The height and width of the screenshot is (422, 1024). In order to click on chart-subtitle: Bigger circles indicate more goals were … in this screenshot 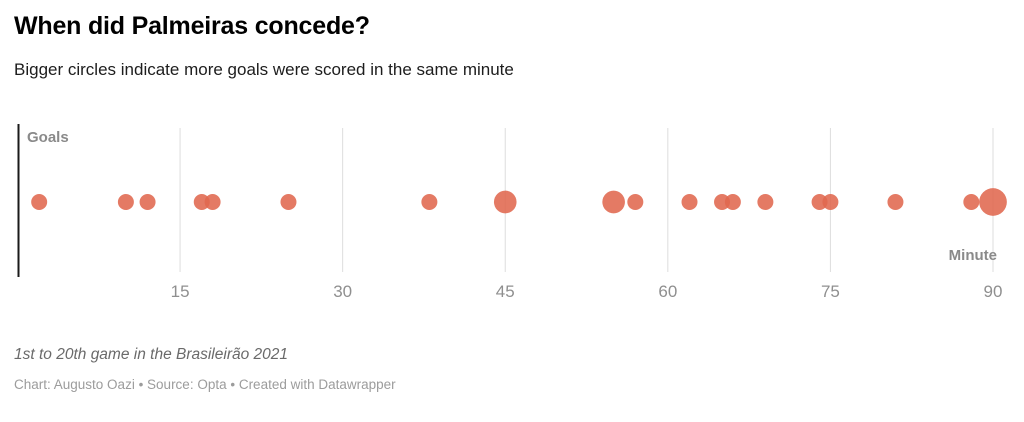, I will do `click(264, 69)`.